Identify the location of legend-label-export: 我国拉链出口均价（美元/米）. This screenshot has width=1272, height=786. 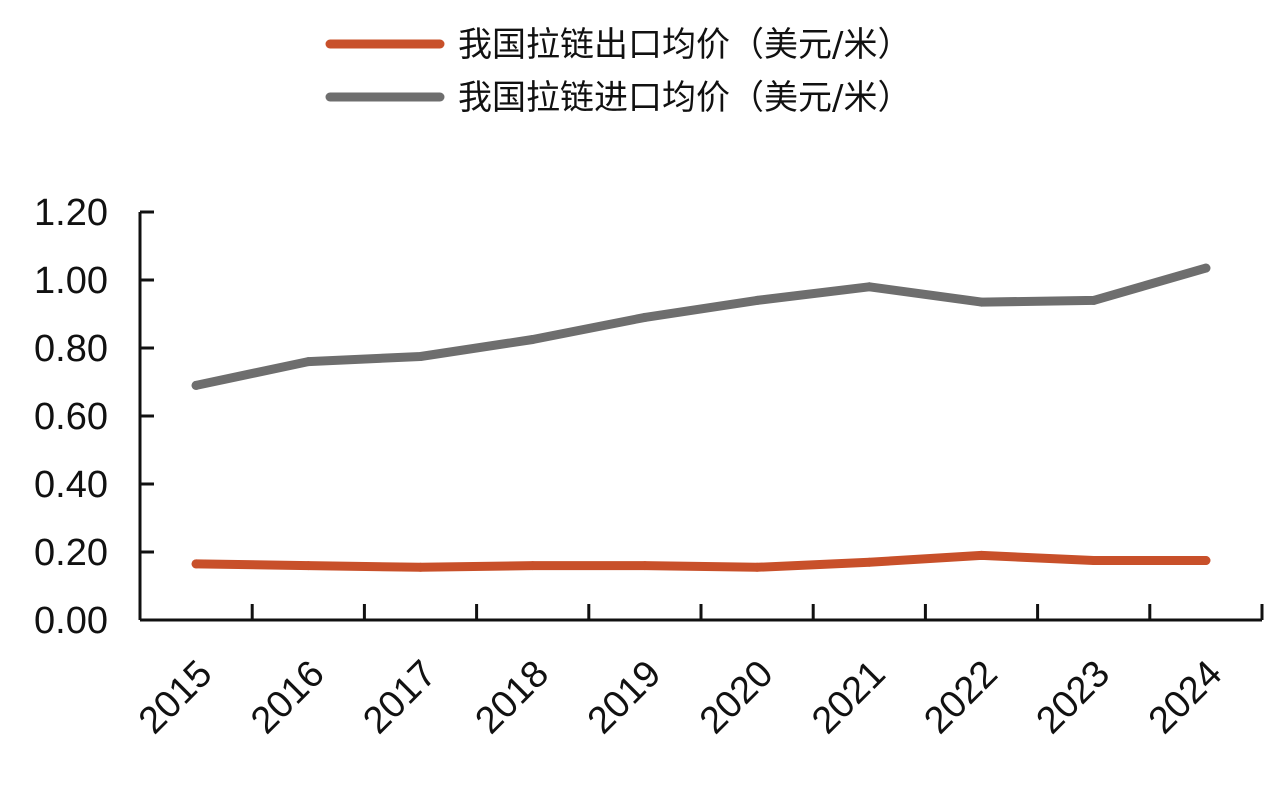
(684, 45).